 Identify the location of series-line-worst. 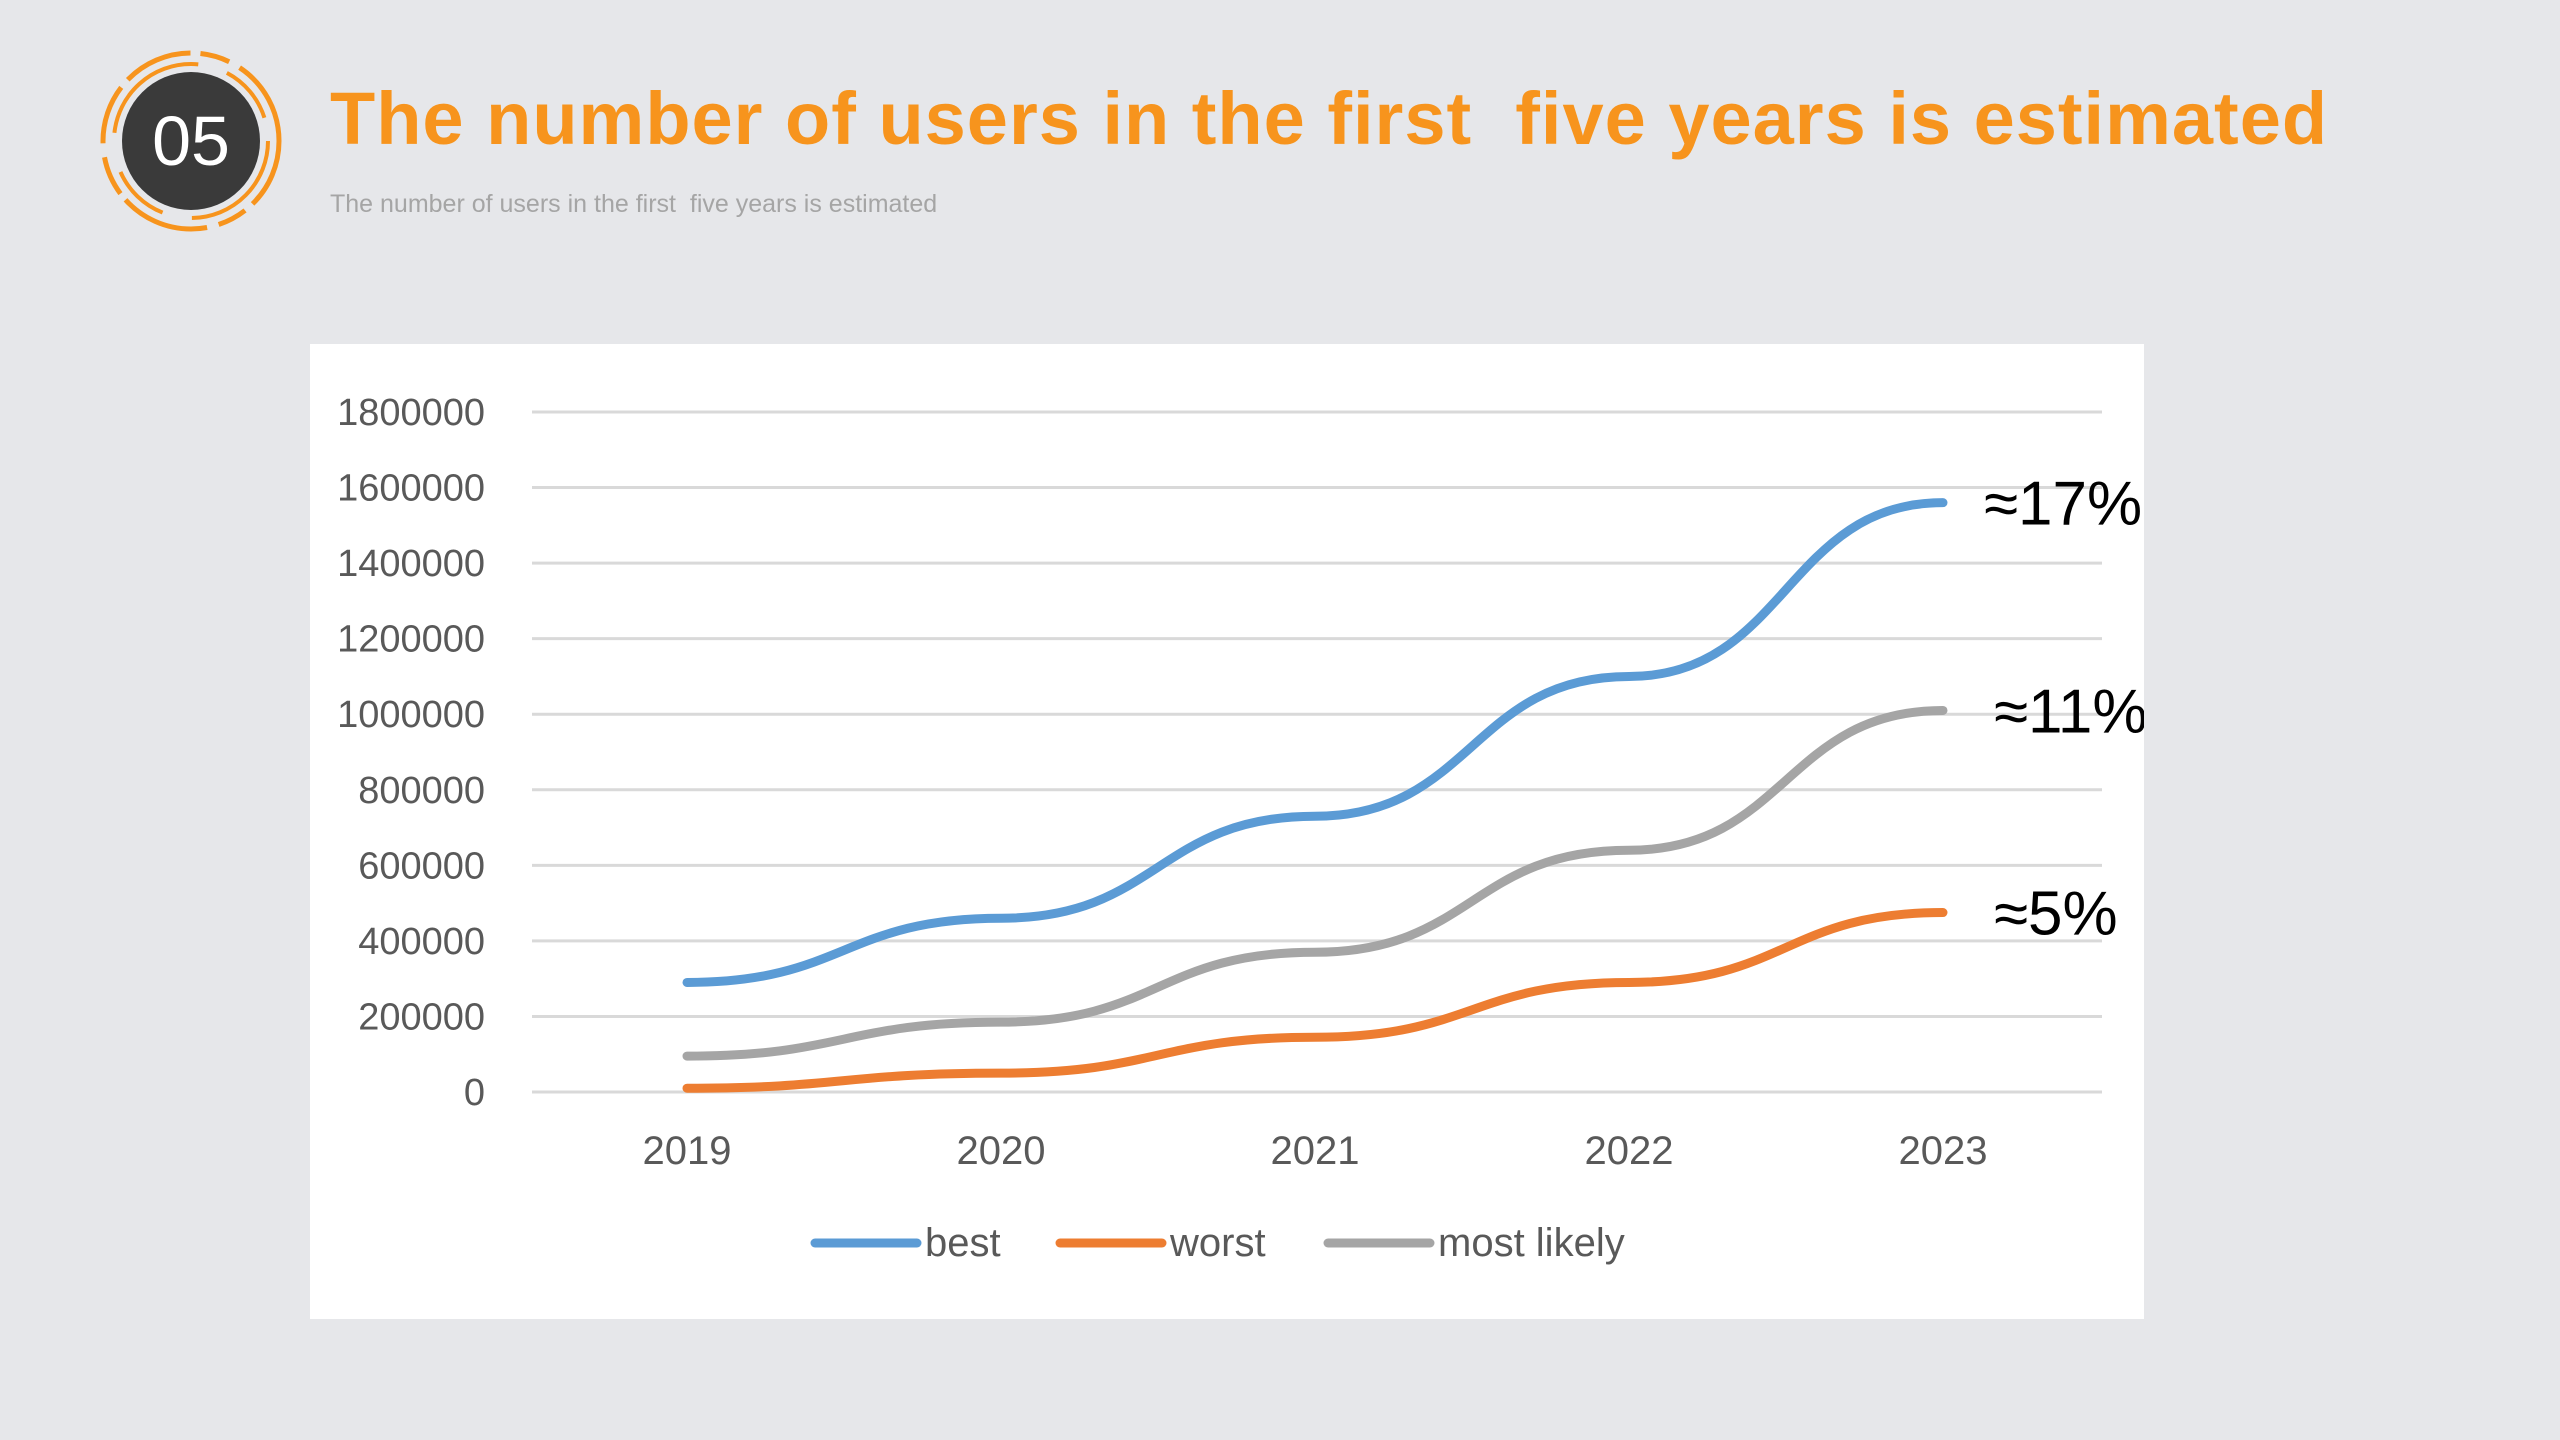
(1315, 1000).